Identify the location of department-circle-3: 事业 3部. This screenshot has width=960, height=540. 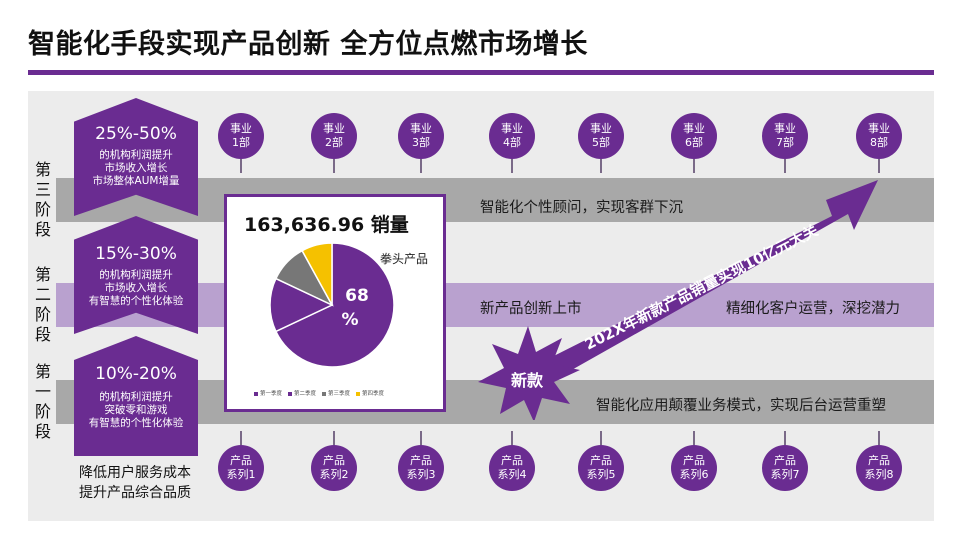
(421, 136).